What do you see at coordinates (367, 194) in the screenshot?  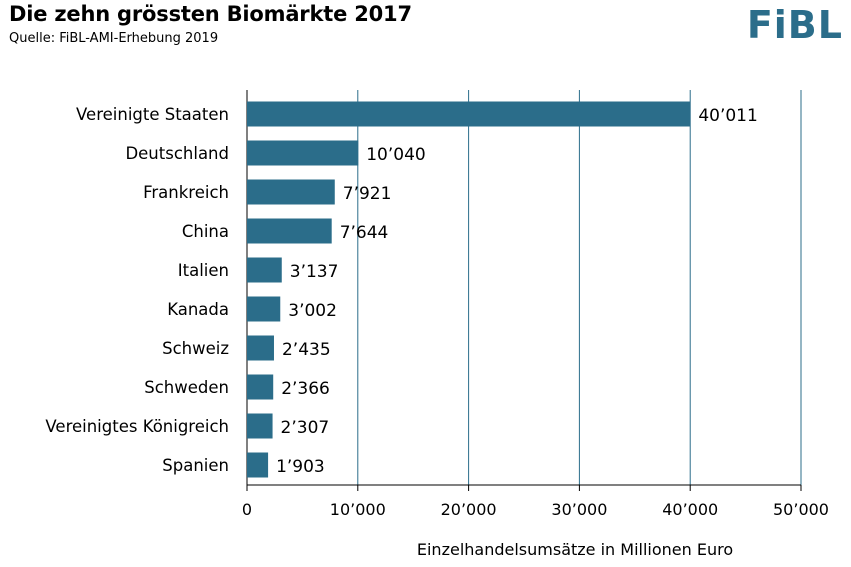 I see `value-label: 7’921` at bounding box center [367, 194].